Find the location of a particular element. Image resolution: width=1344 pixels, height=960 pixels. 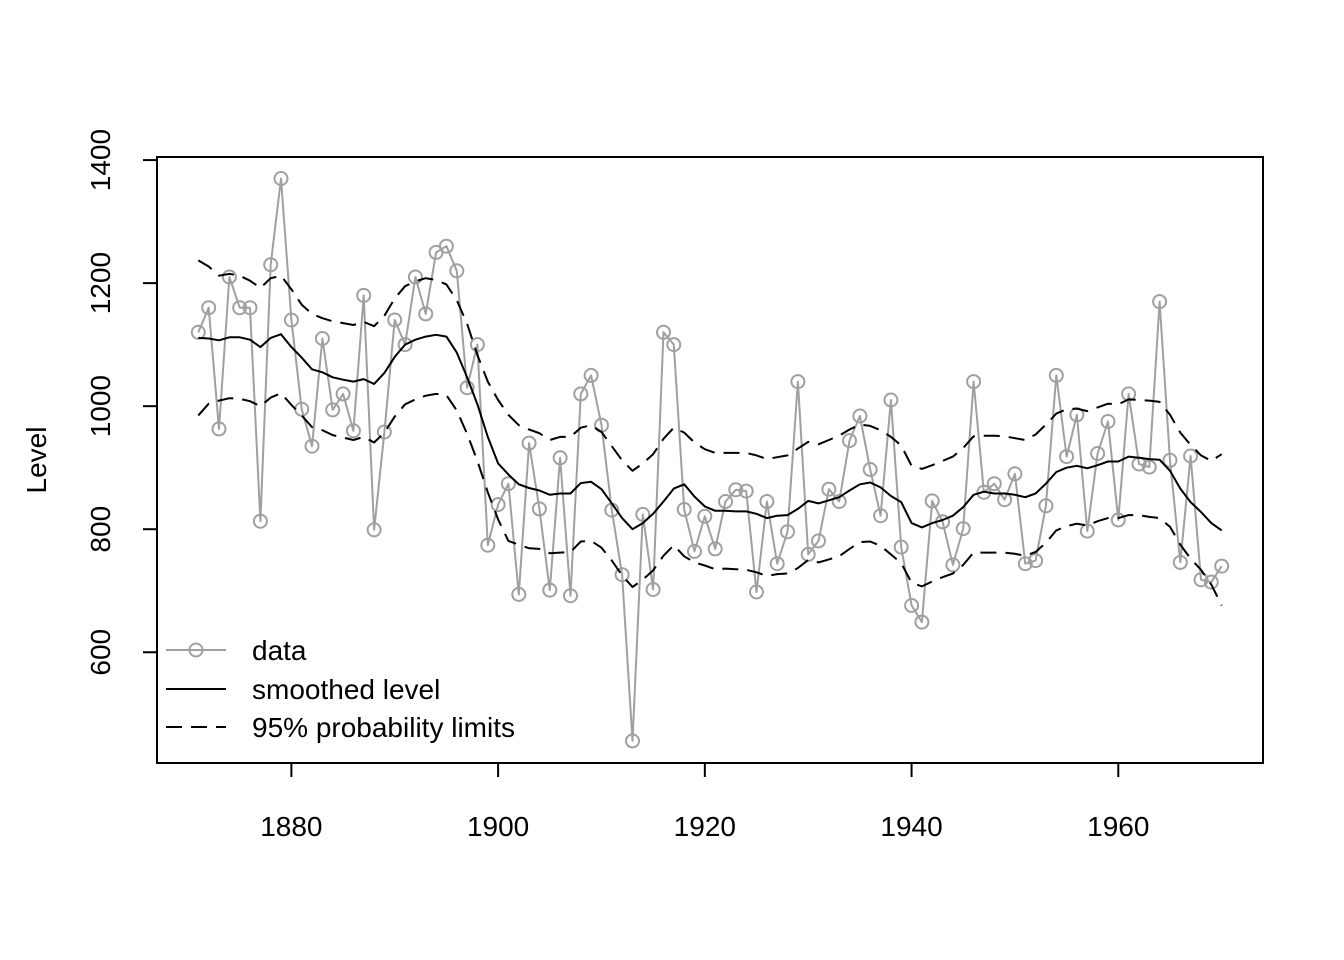

legend-label-data: data is located at coordinates (279, 650).